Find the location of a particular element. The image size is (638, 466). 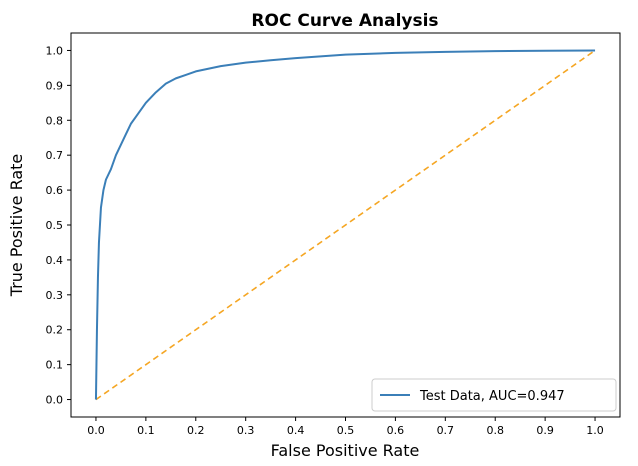

y-tick-label: 1.0 is located at coordinates (55, 50).